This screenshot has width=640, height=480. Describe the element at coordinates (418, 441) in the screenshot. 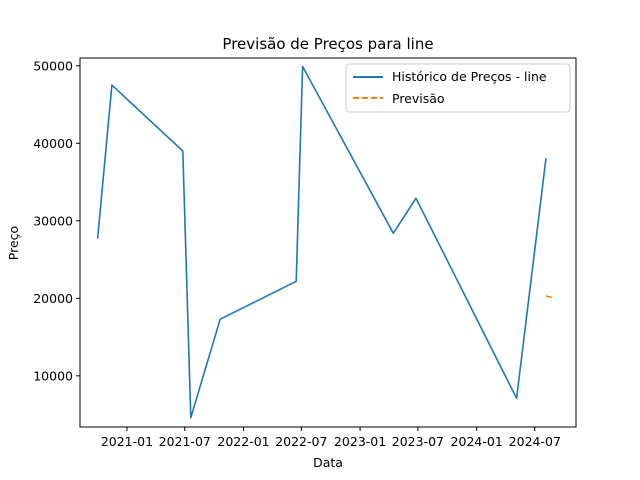

I see `x-tick-label: 2023-07` at that location.